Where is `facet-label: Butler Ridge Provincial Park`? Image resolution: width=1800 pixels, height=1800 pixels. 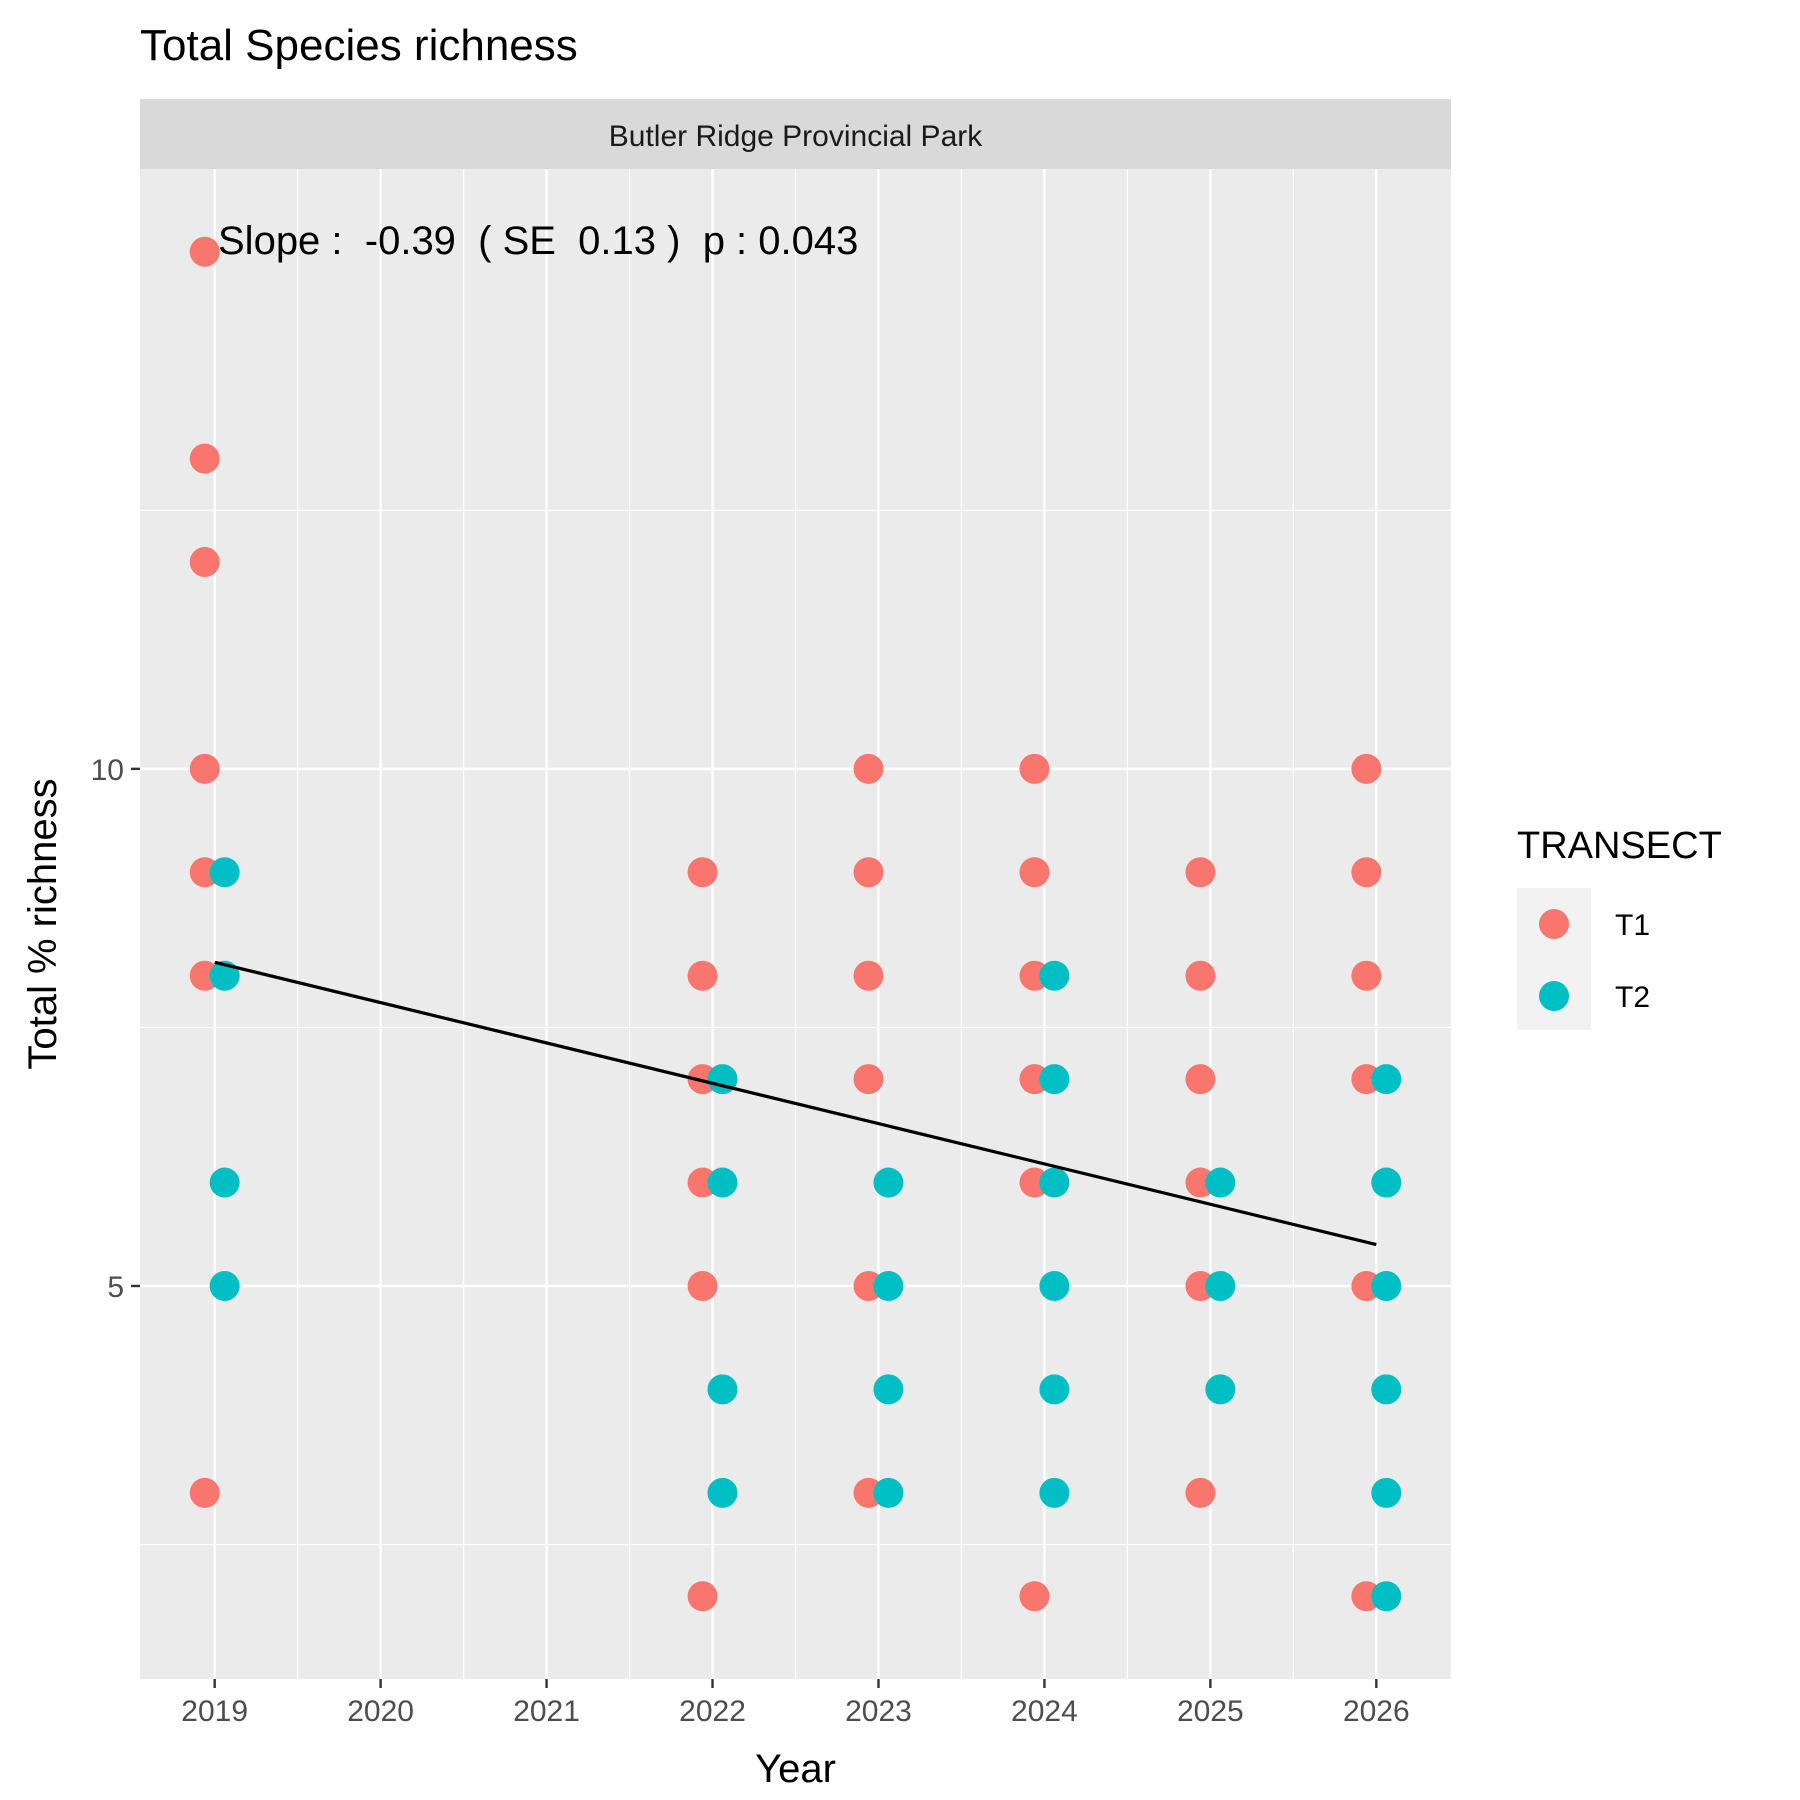
facet-label: Butler Ridge Provincial Park is located at coordinates (796, 136).